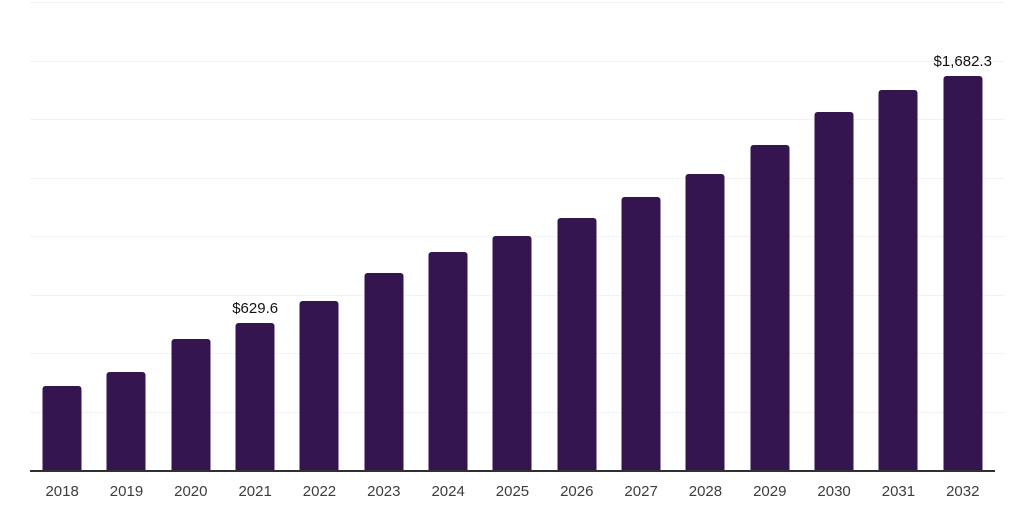 The image size is (1024, 512). Describe the element at coordinates (384, 236) in the screenshot. I see `bar-group-2023` at that location.